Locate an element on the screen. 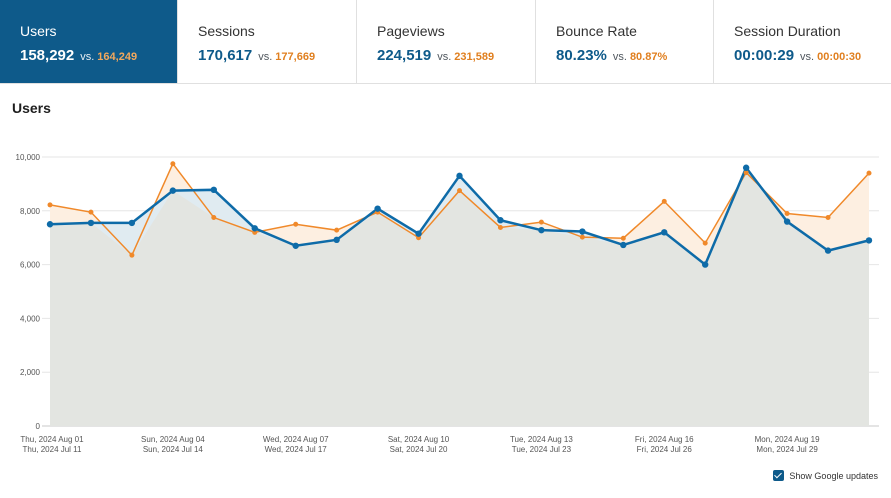  x-tick-label-compare: Sat, 2024 Jul 20 is located at coordinates (419, 449).